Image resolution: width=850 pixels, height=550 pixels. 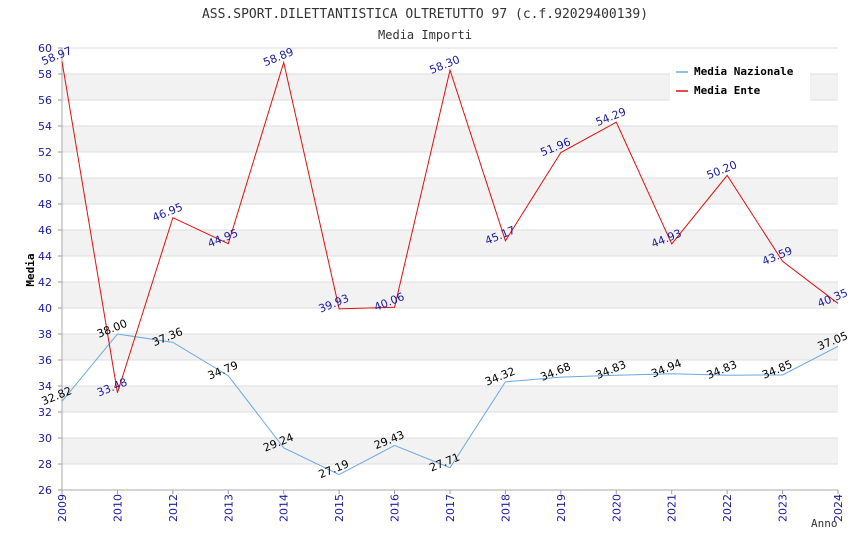 I want to click on x-tick-label: 2015, so click(x=339, y=508).